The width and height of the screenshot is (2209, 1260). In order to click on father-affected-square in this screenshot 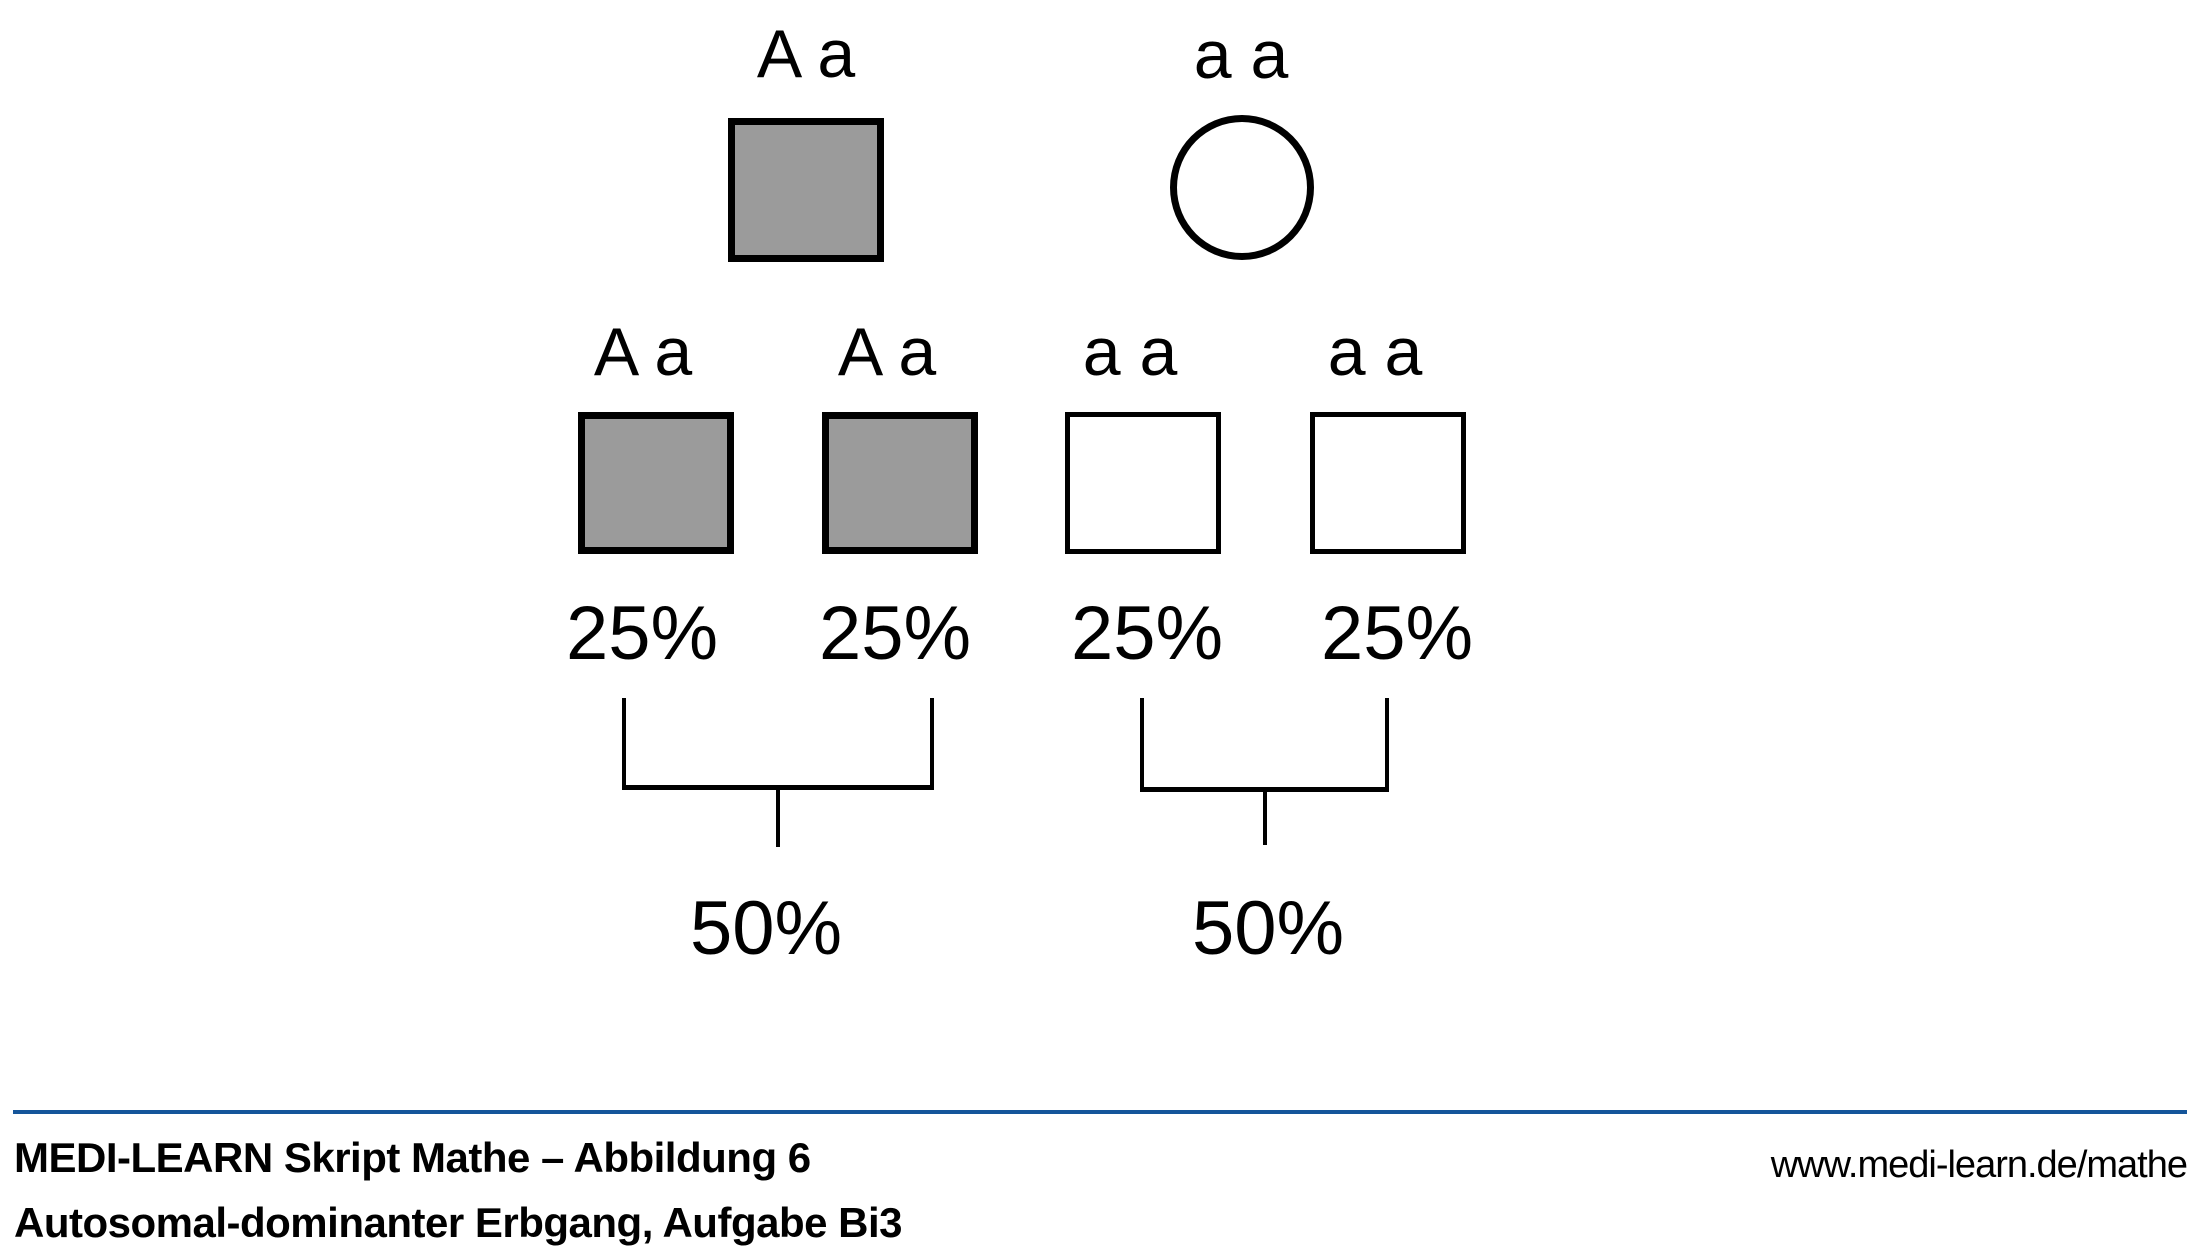, I will do `click(806, 190)`.